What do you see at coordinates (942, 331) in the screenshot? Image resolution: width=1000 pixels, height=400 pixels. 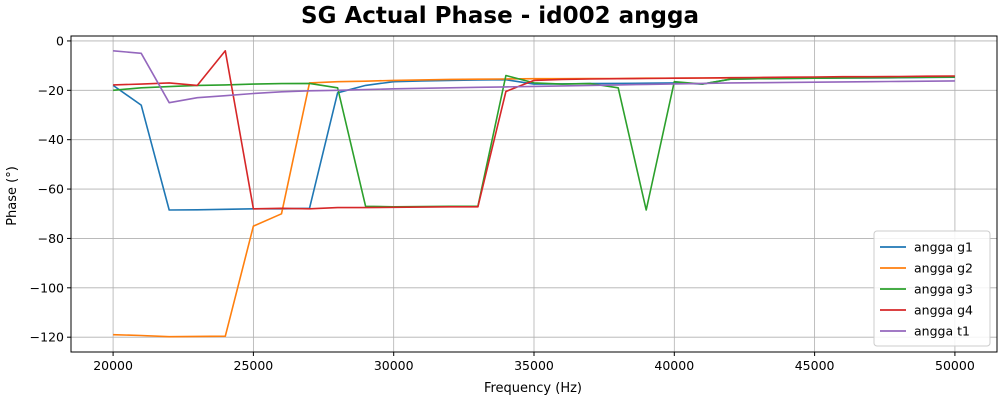 I see `legend-label: angga t1` at bounding box center [942, 331].